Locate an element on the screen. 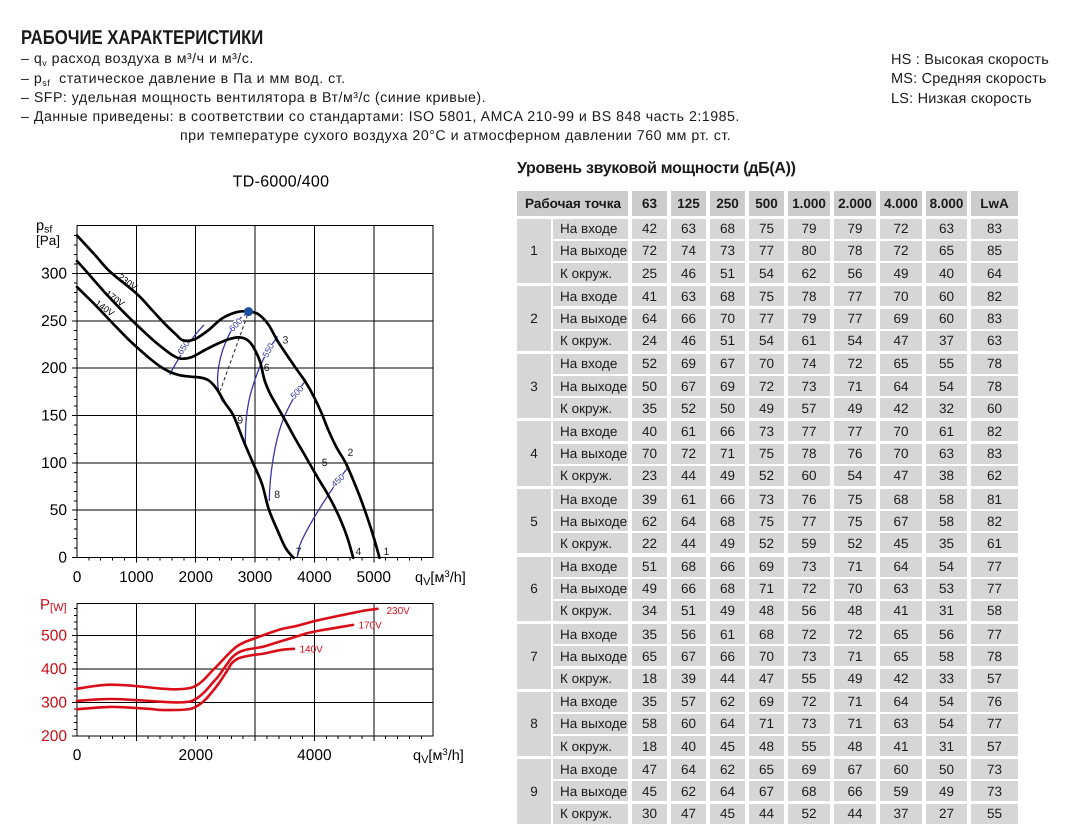 This screenshot has width=1074, height=834. svg-text: 6 is located at coordinates (267, 368).